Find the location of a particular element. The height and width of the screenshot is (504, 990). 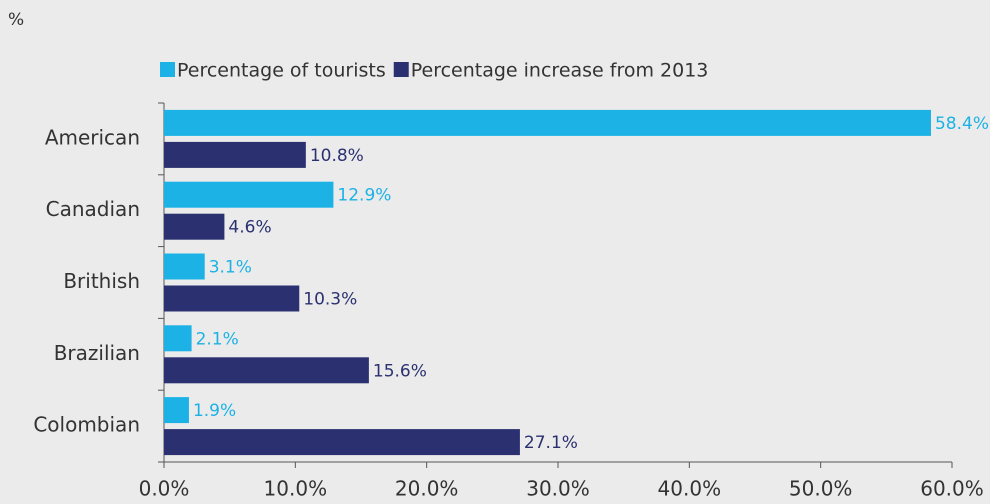

legend-label: Percentage increase from 2013 is located at coordinates (560, 71).